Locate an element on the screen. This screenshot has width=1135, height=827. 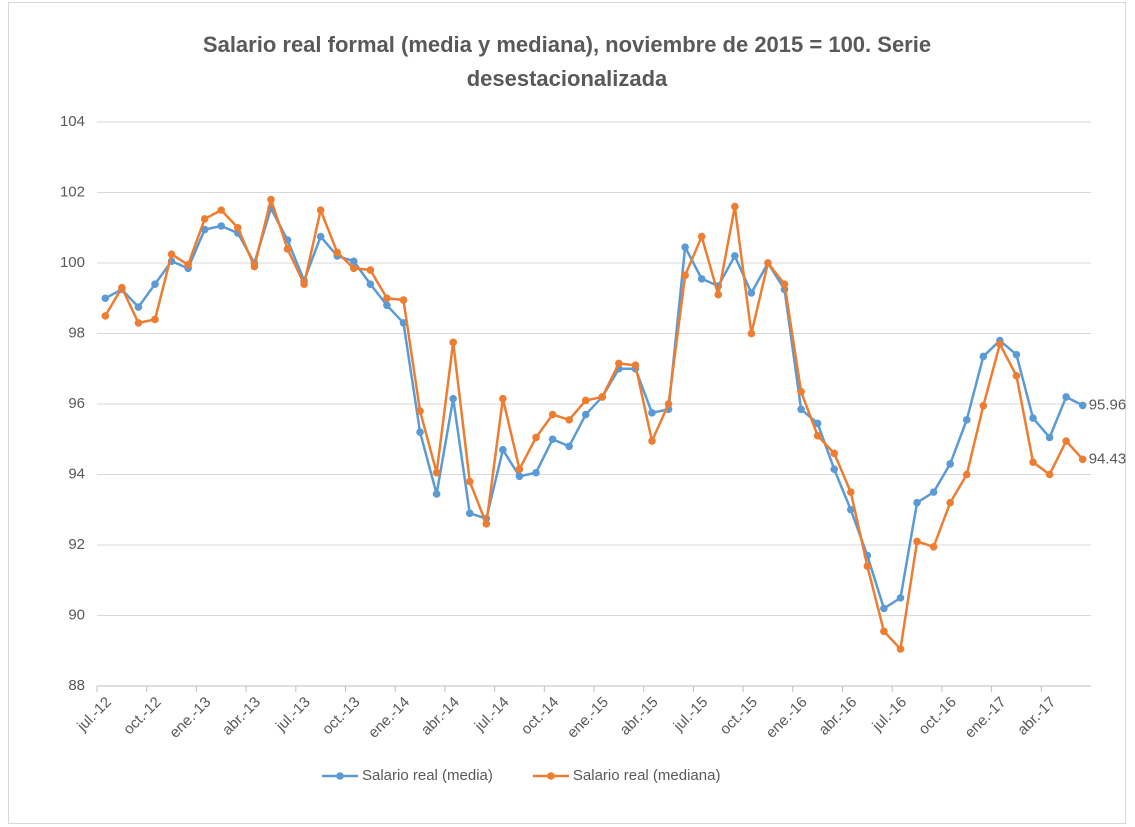
y-tick-label: 90 is located at coordinates (76, 614).